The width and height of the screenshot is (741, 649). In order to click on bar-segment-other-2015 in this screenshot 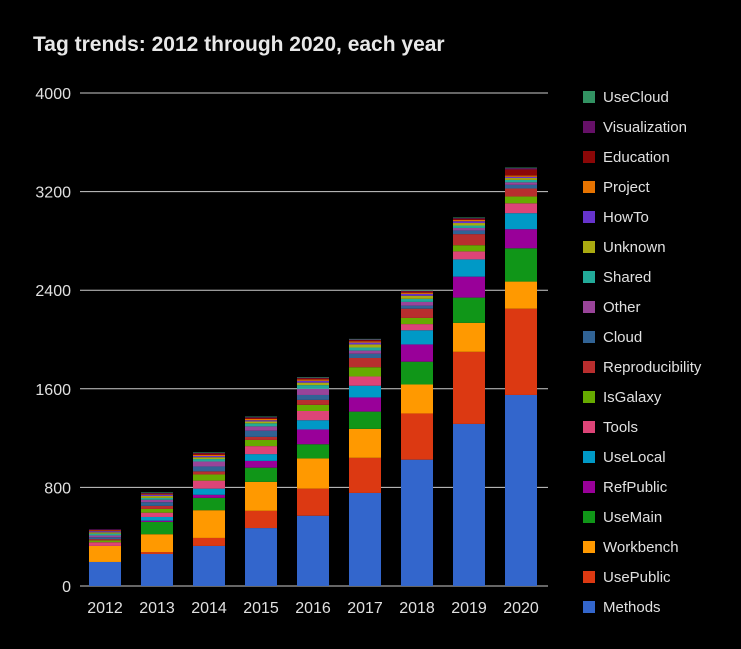, I will do `click(261, 428)`.